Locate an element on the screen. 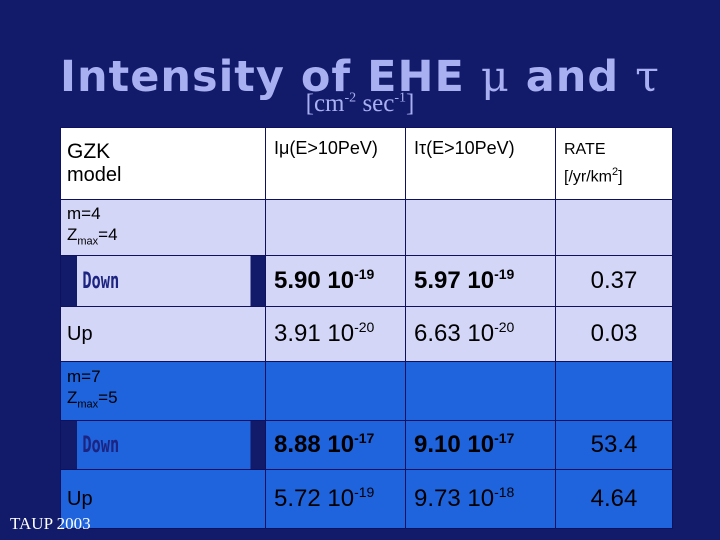 The height and width of the screenshot is (540, 720). tau-value: 6.63 10-20 is located at coordinates (480, 334).